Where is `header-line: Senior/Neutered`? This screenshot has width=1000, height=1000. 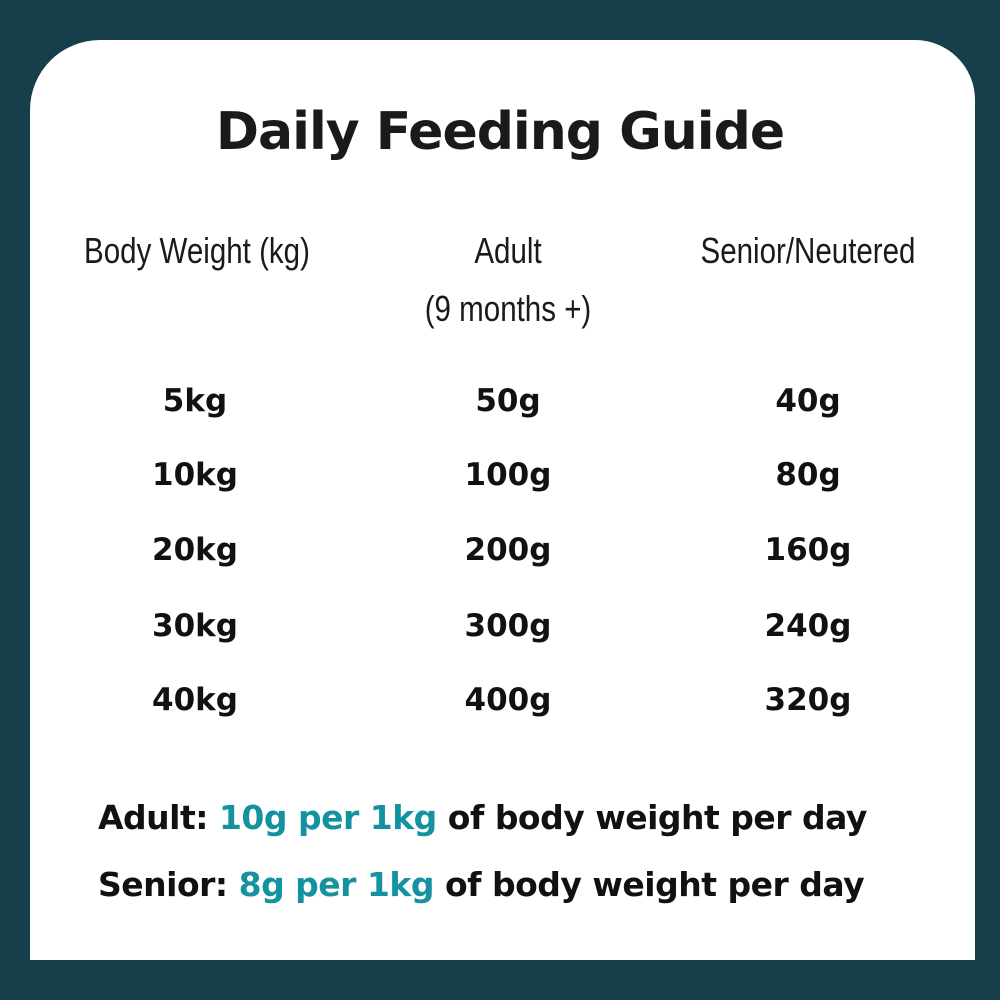
header-line: Senior/Neutered is located at coordinates (808, 250).